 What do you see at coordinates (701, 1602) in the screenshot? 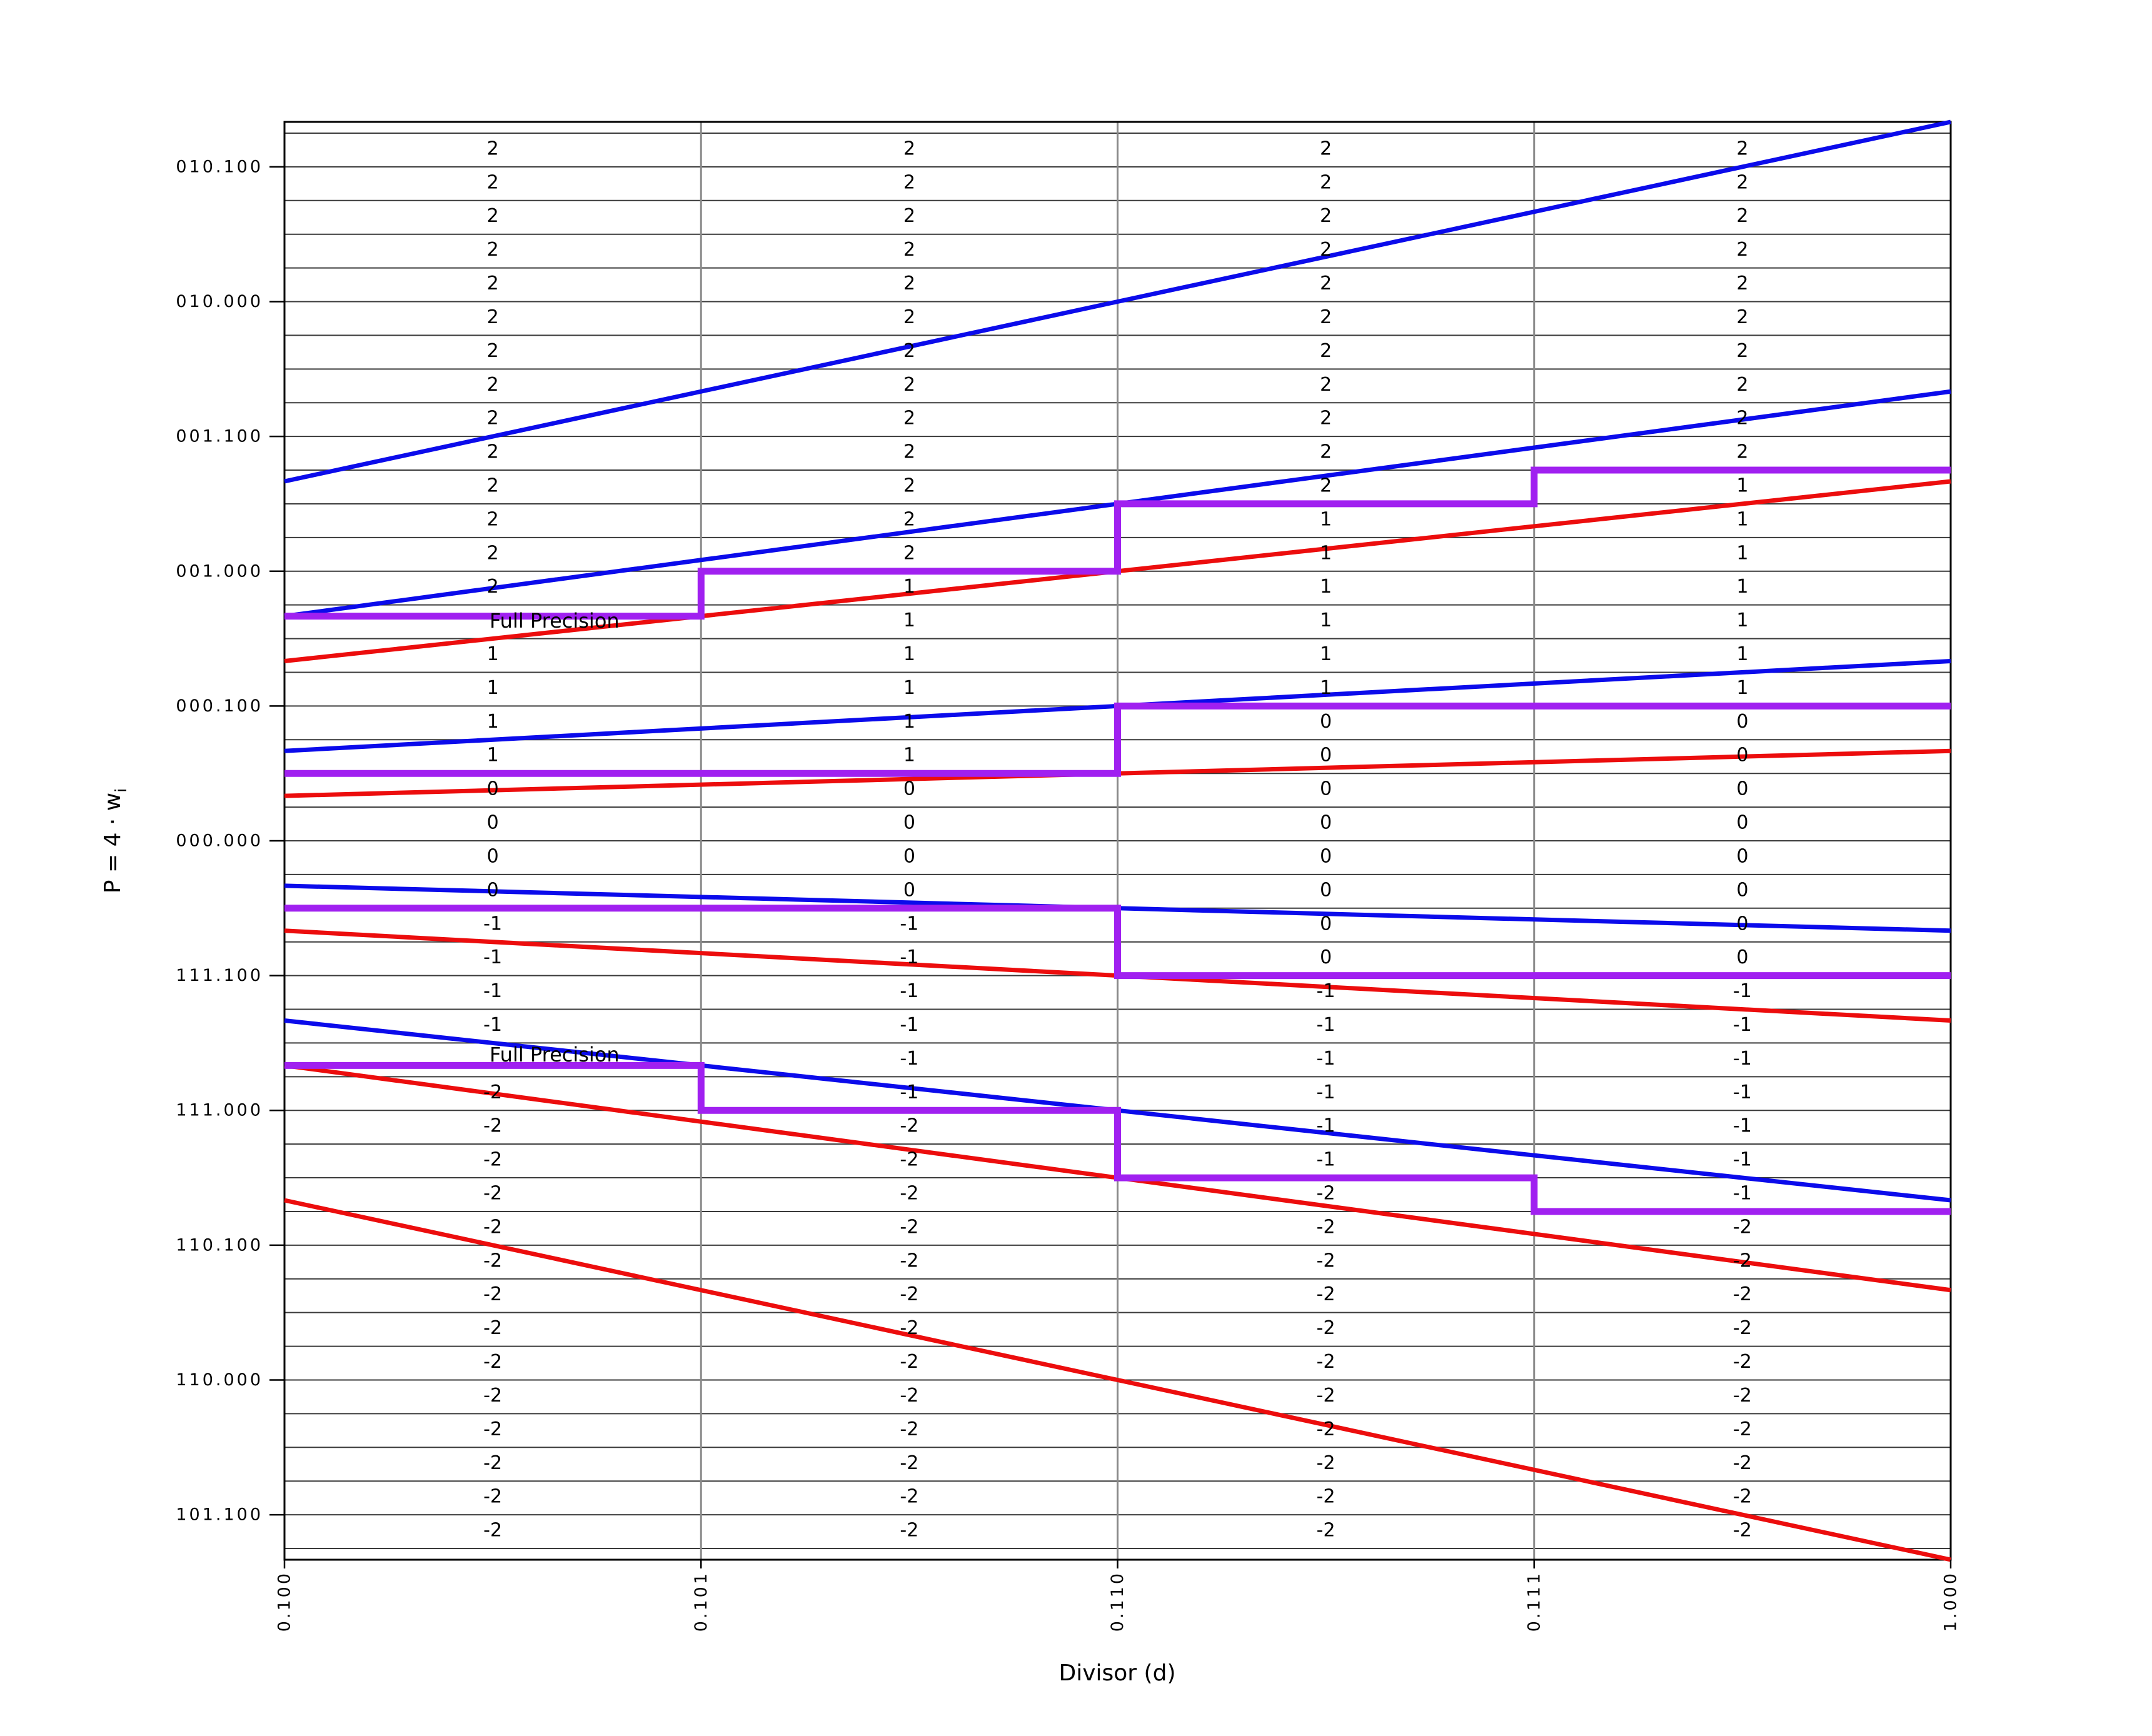
I see `x-tick-label: 0.101` at bounding box center [701, 1602].